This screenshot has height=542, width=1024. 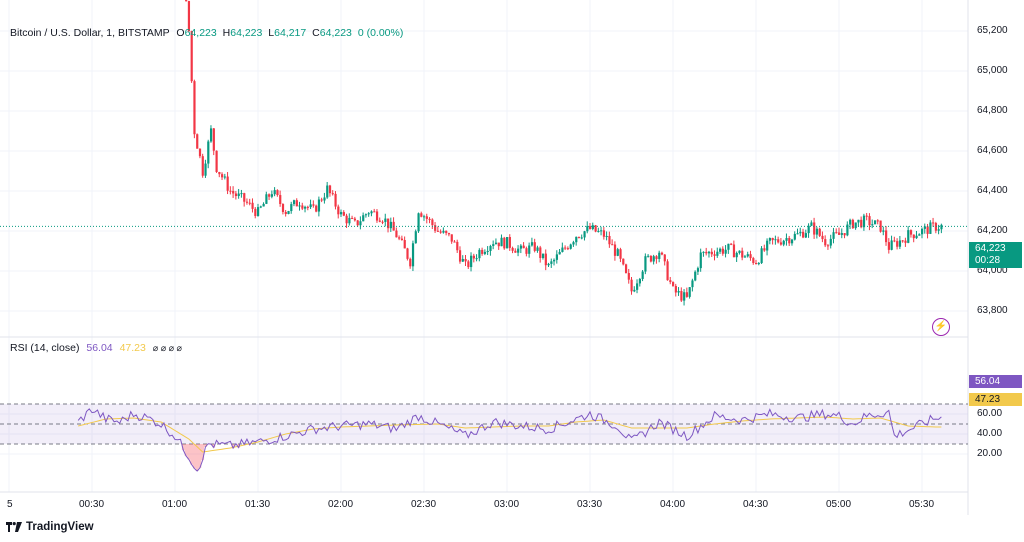 What do you see at coordinates (992, 30) in the screenshot?
I see `price-tick-label: 65,200` at bounding box center [992, 30].